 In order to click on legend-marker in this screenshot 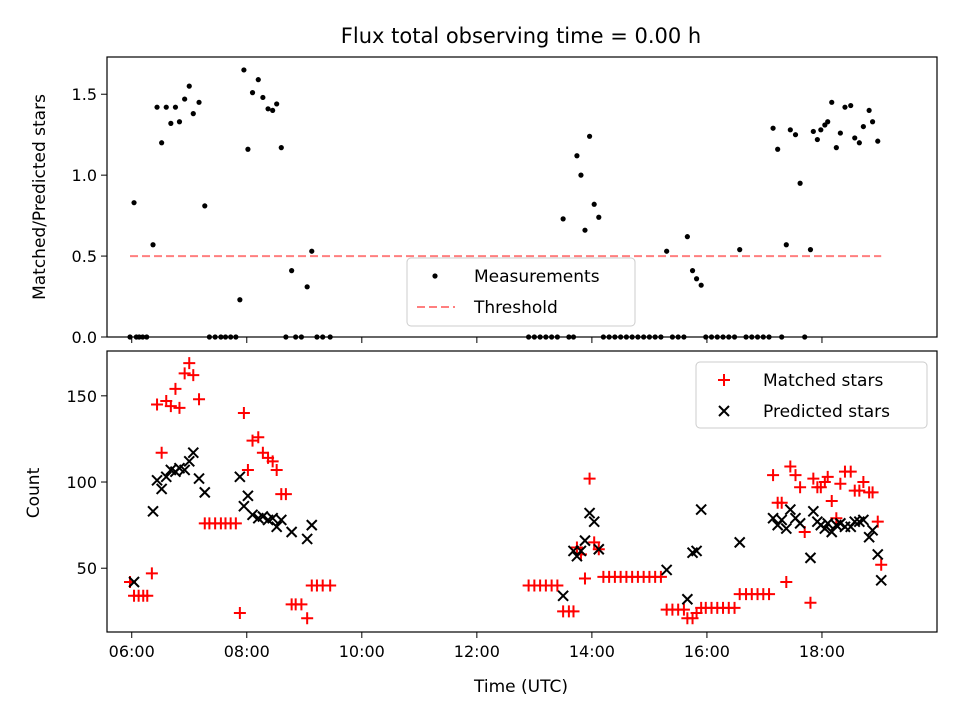, I will do `click(724, 411)`.